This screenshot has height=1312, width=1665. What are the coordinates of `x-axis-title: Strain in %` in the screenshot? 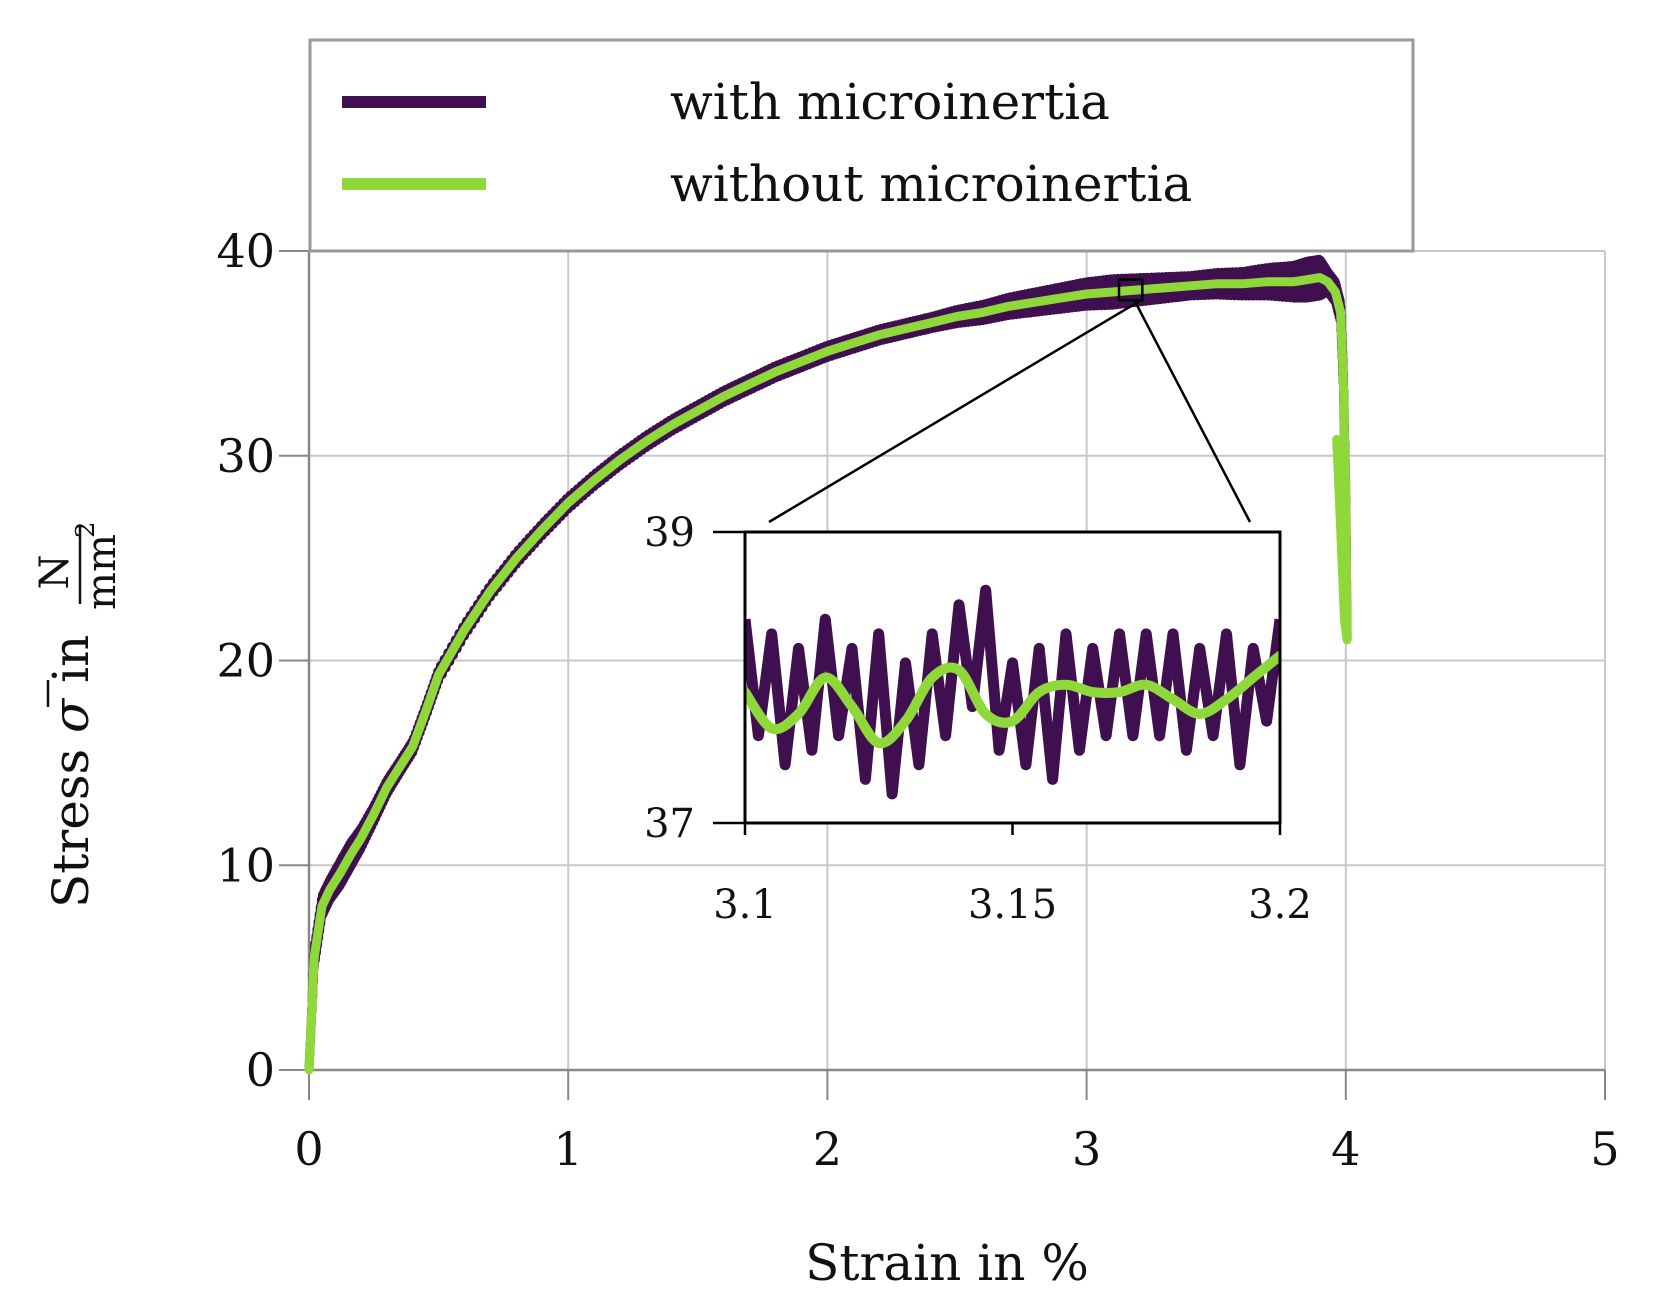 It's located at (947, 1263).